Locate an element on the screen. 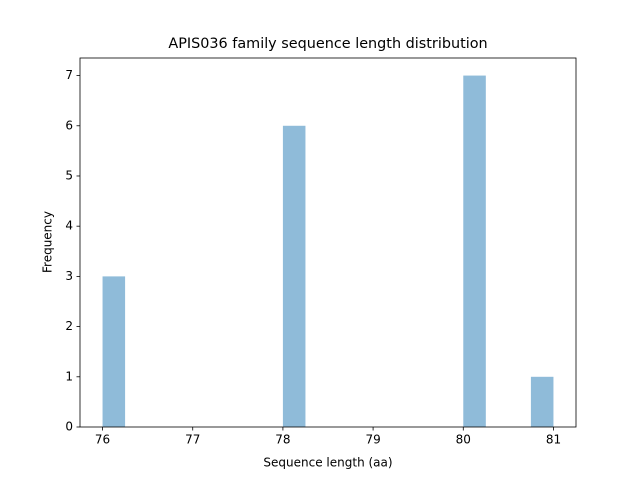  x-tick-label: 78 is located at coordinates (282, 440).